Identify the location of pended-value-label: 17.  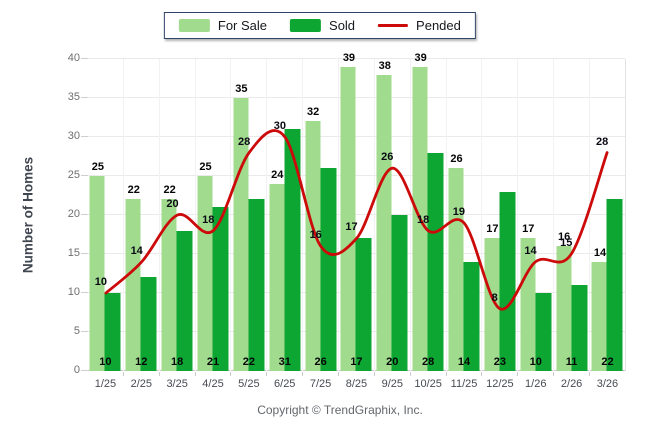
(351, 227).